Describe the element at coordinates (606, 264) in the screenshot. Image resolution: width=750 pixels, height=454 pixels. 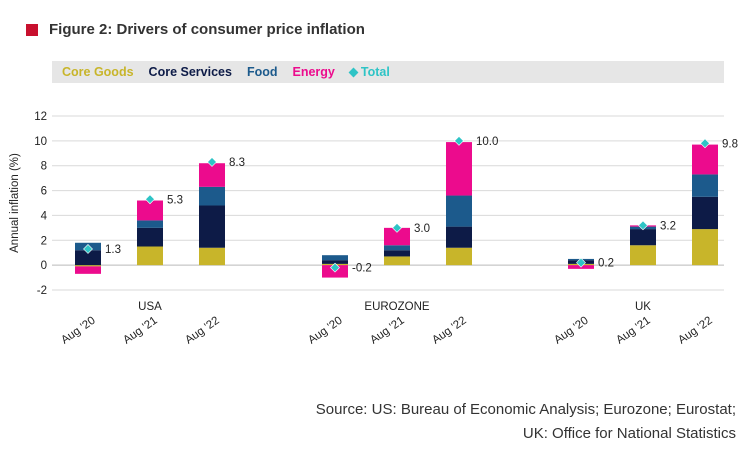
I see `total-value-label: 0.2` at that location.